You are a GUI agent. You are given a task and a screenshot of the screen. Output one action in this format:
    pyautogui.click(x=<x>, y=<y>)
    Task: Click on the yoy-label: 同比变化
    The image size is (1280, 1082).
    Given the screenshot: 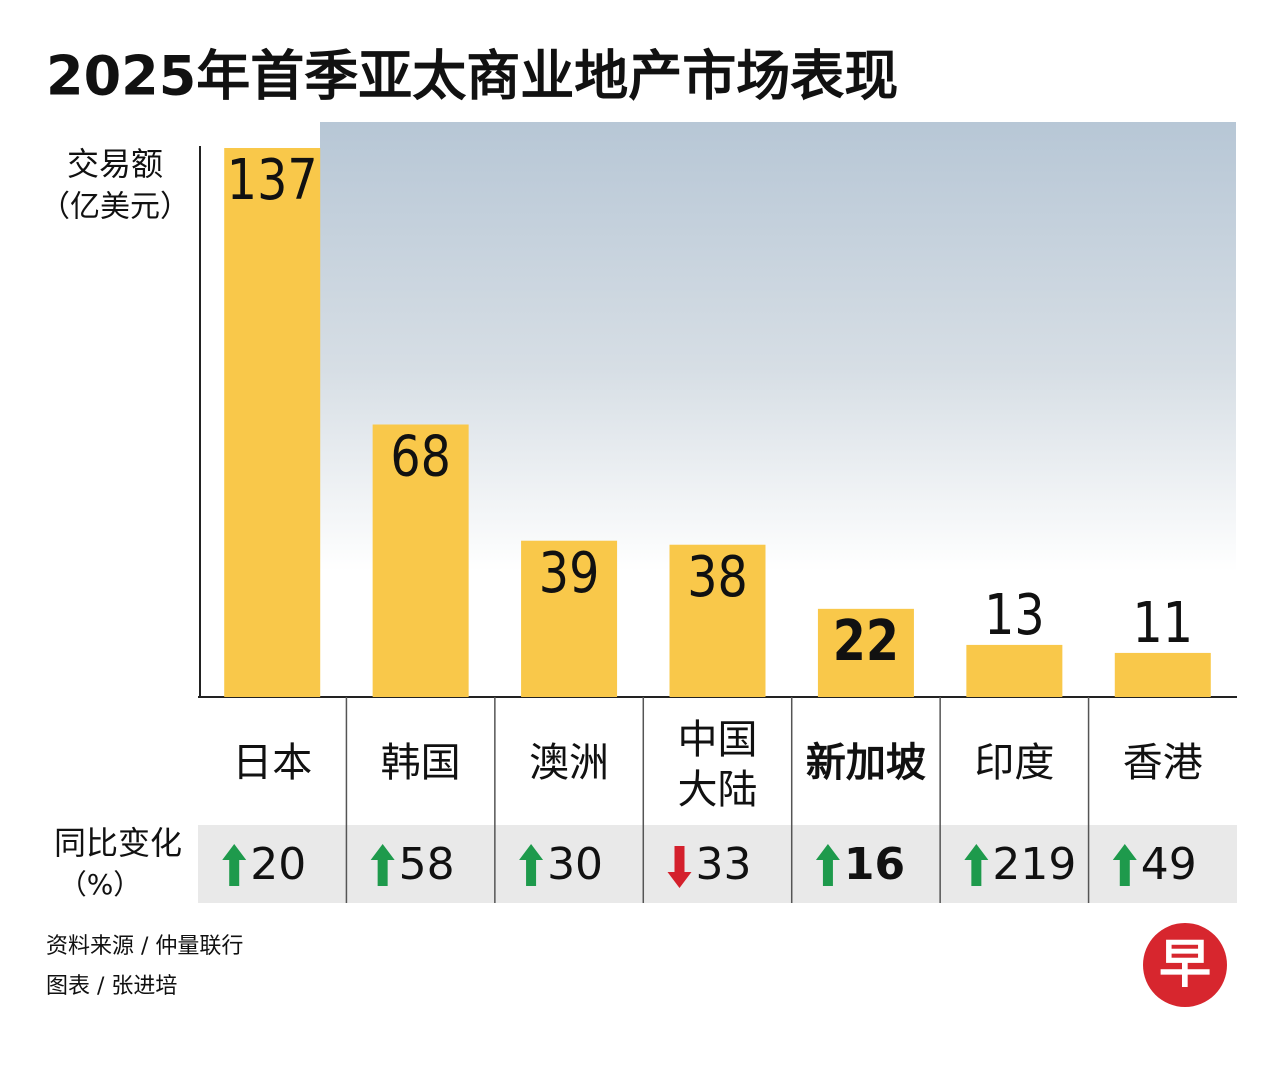 What is the action you would take?
    pyautogui.click(x=118, y=843)
    